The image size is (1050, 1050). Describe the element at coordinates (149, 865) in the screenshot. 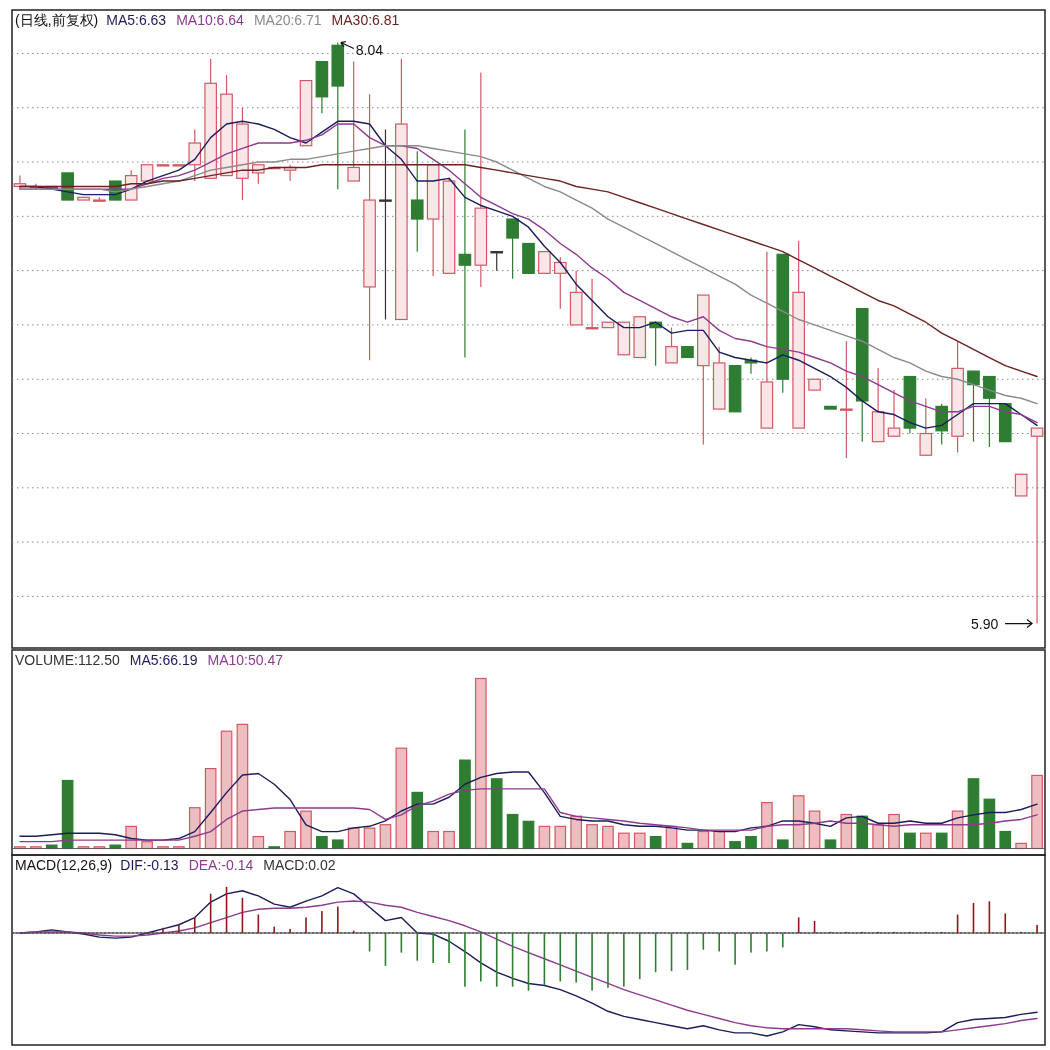

I see `text: DIF:-0.13` at that location.